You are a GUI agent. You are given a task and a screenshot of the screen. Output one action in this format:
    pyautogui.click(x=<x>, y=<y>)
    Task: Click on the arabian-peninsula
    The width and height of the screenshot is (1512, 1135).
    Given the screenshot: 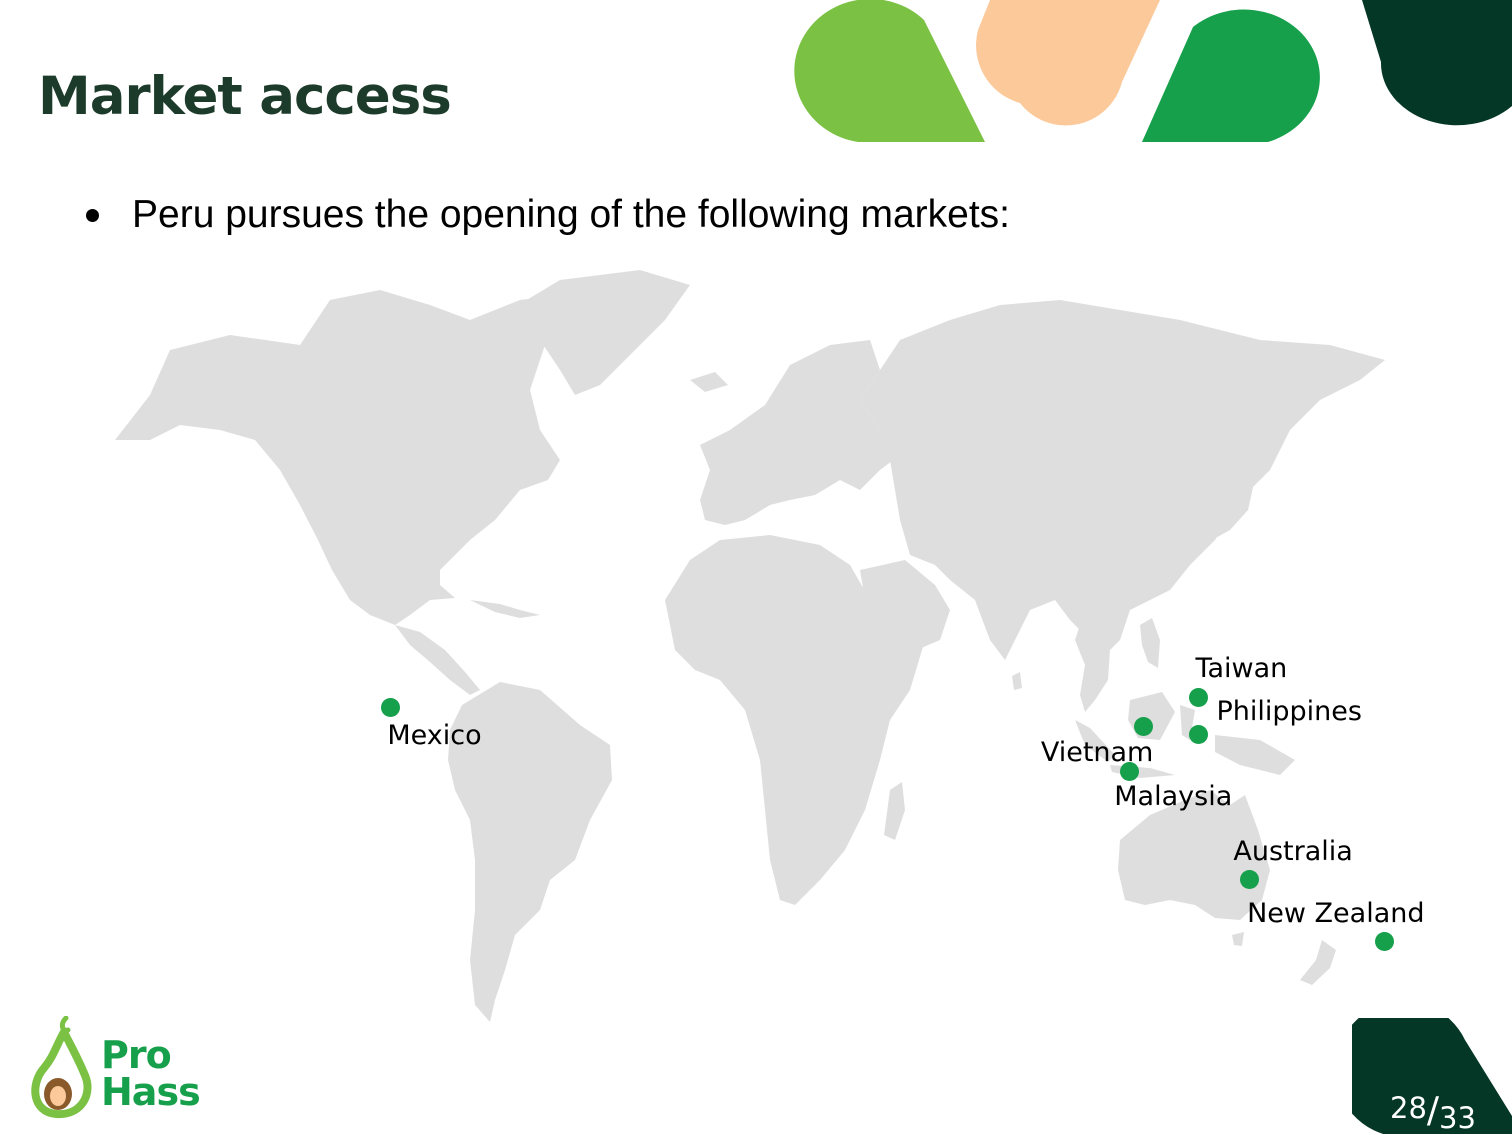 What is the action you would take?
    pyautogui.click(x=905, y=607)
    